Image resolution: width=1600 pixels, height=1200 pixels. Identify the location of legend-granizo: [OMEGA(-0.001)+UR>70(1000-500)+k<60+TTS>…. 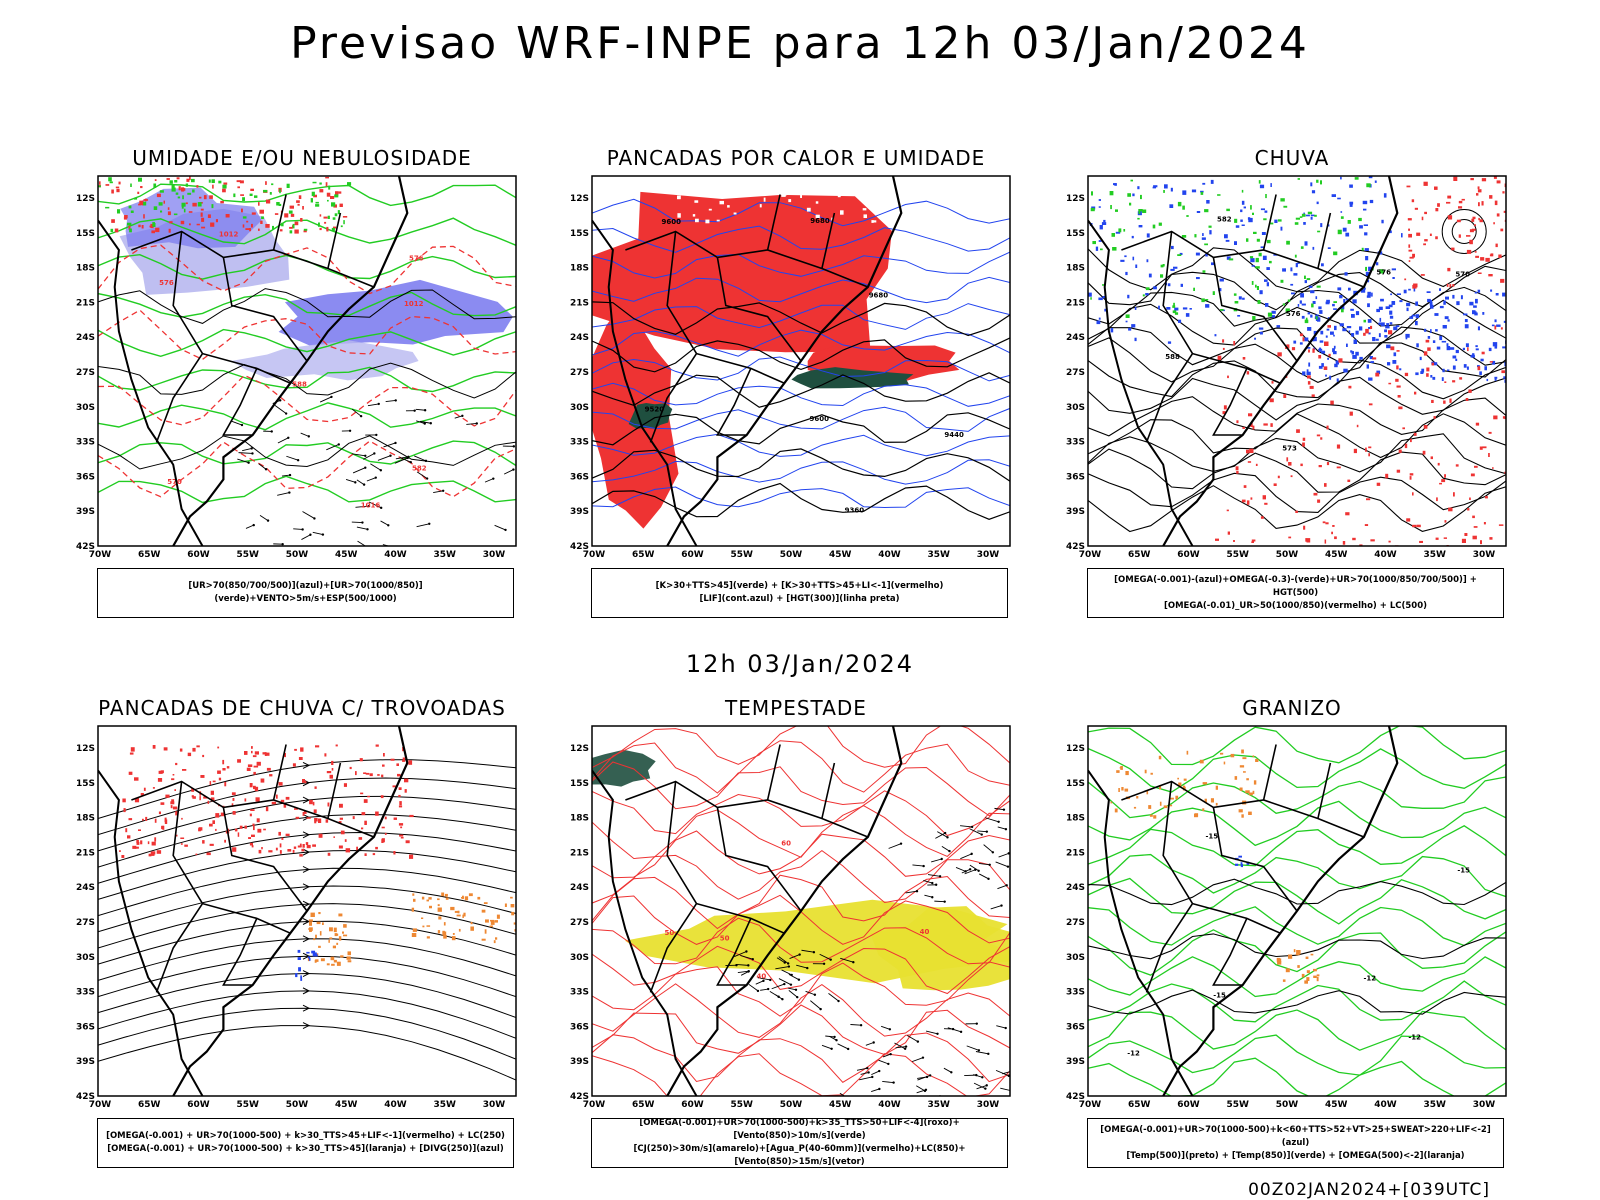
(1295, 1143).